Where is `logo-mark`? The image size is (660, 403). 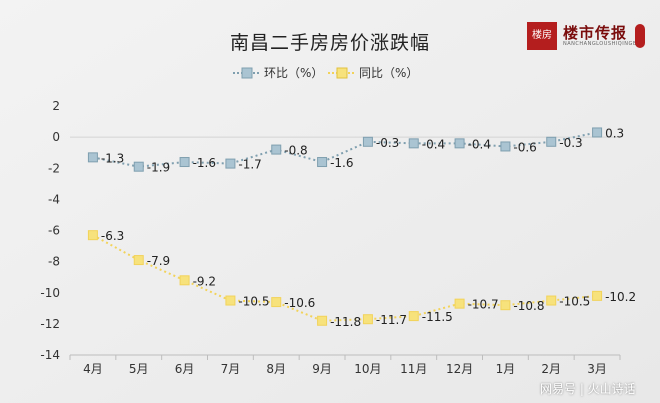
logo-mark is located at coordinates (640, 36).